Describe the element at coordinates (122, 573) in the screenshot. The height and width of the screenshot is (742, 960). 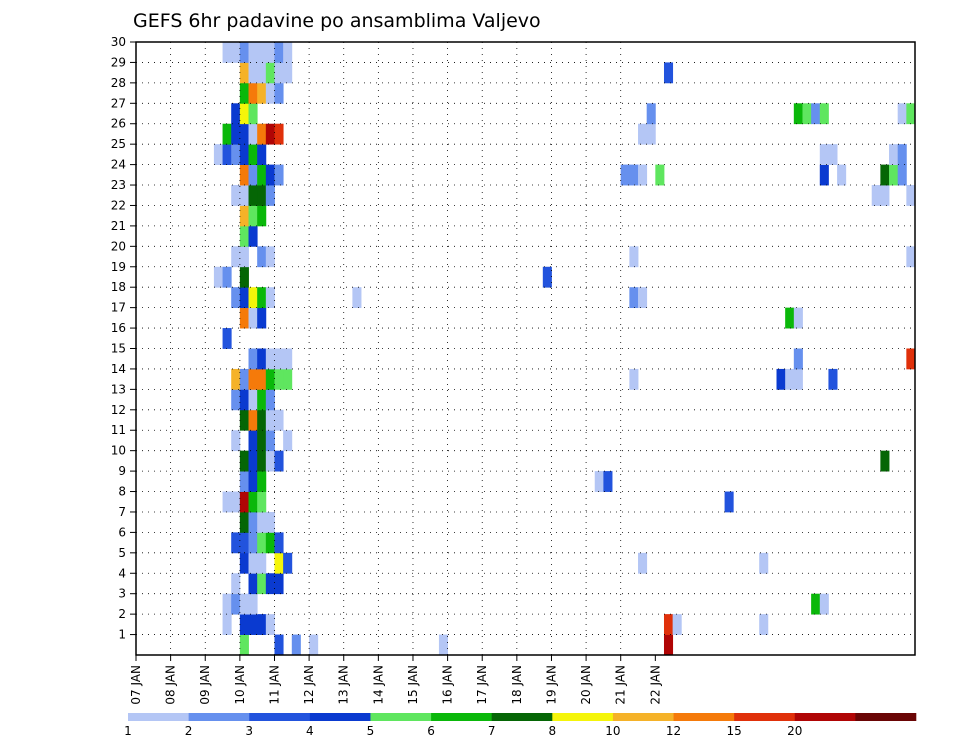
I see `y-tick-label: 4` at that location.